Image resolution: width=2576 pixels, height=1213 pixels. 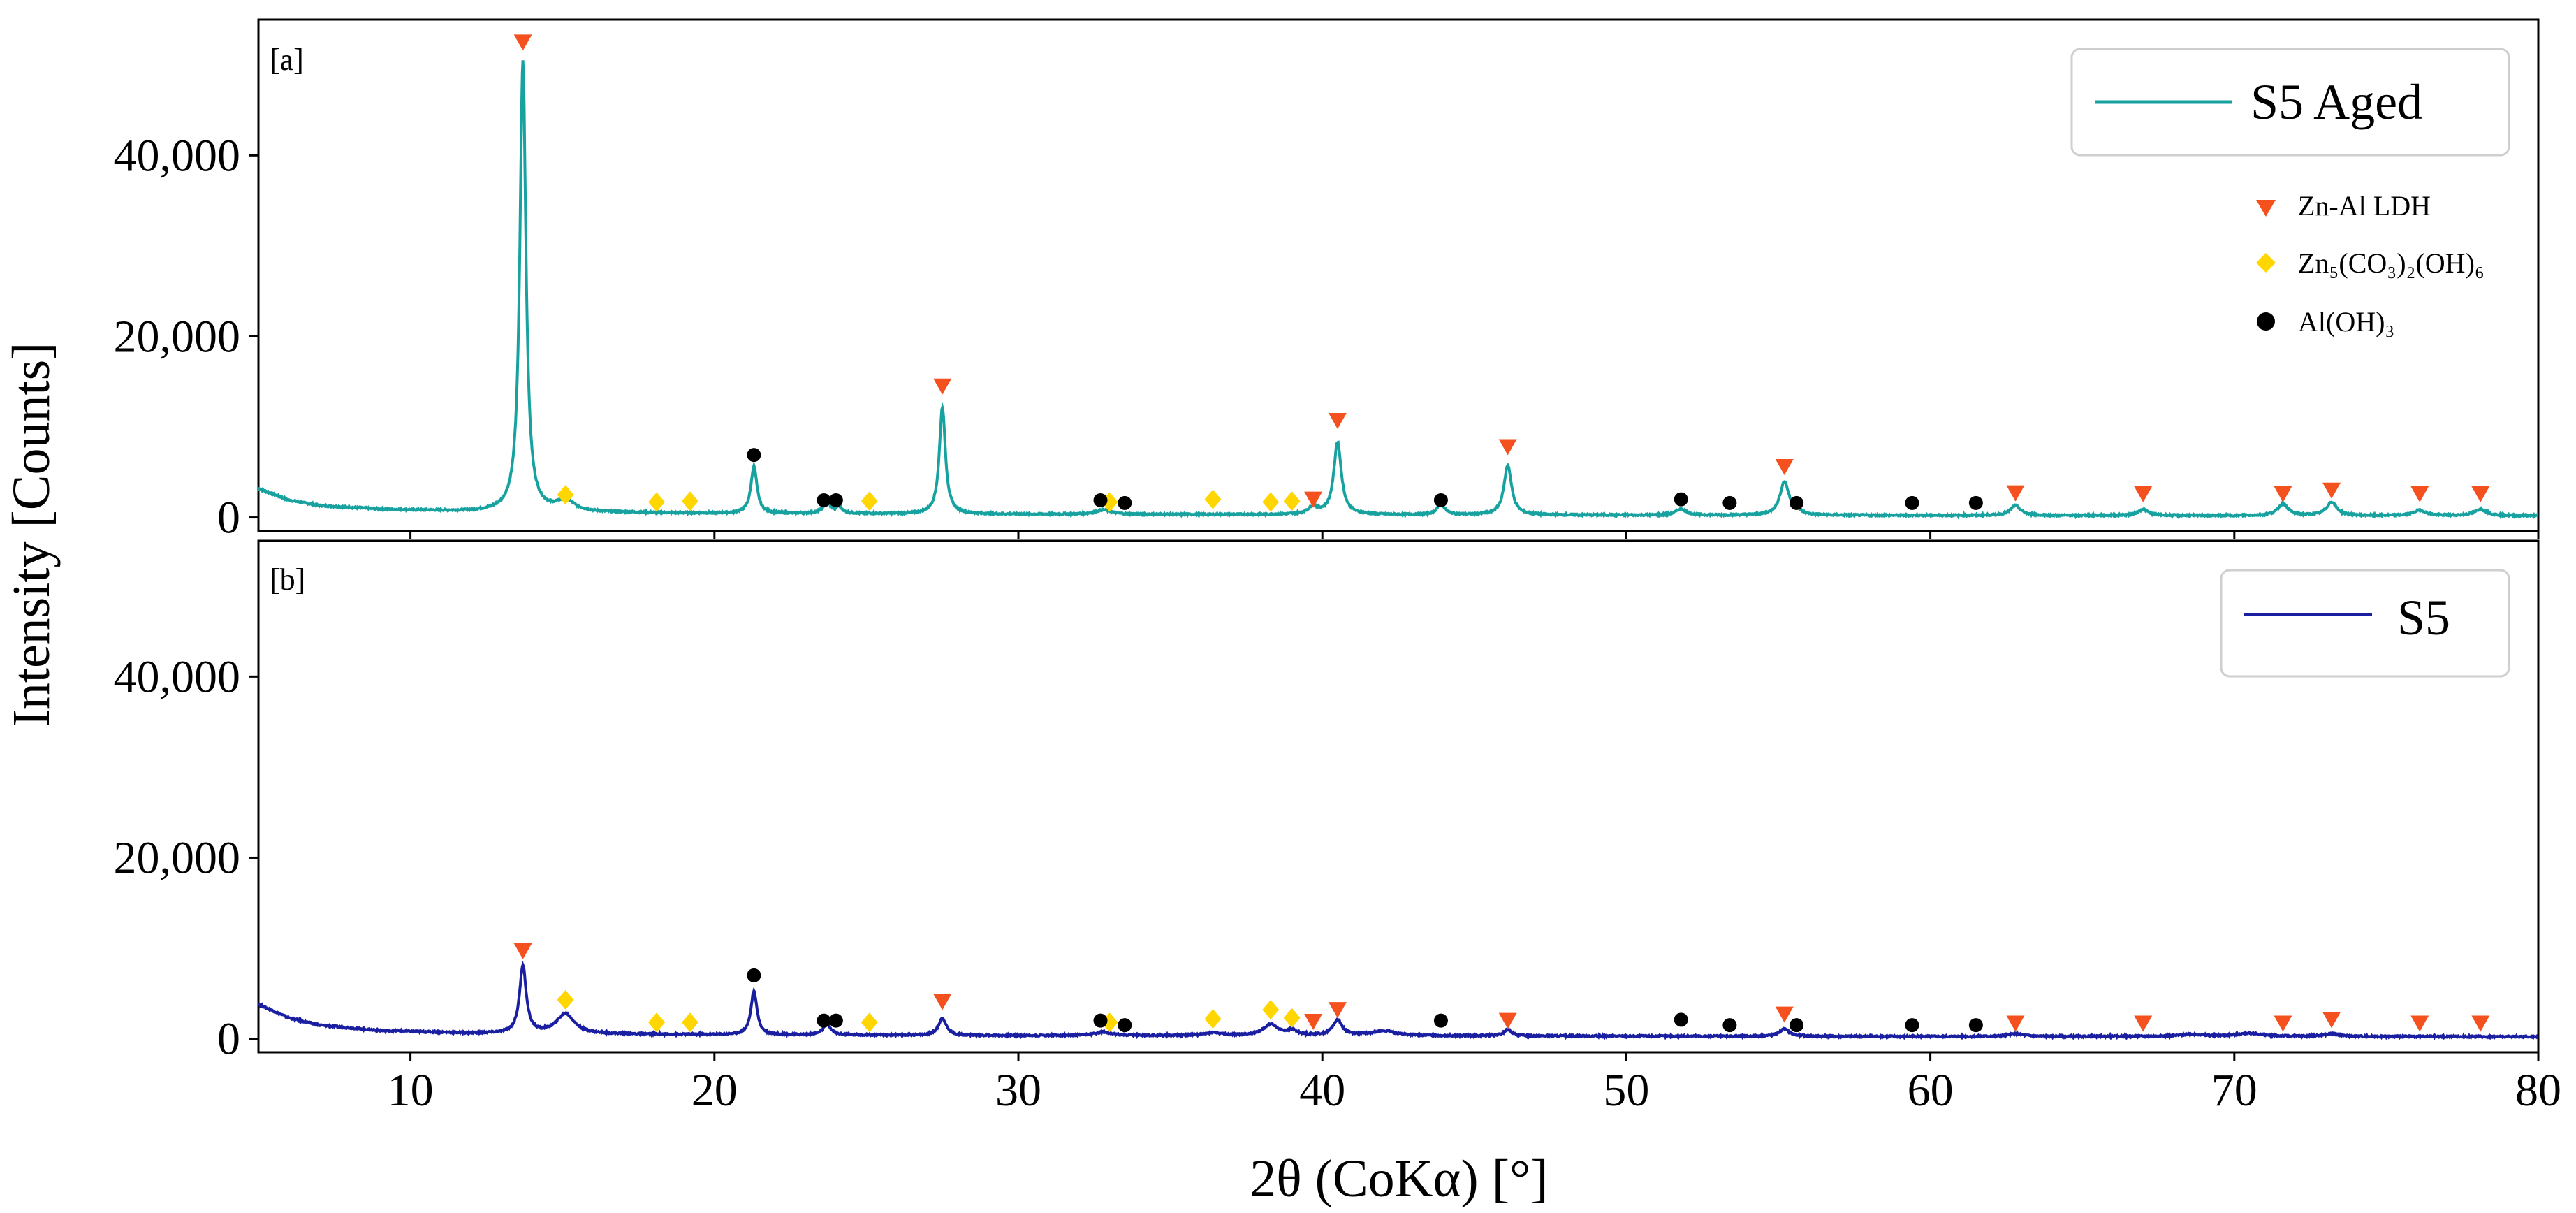 I want to click on zinc-carbonate-marker-icon, so click(x=2266, y=263).